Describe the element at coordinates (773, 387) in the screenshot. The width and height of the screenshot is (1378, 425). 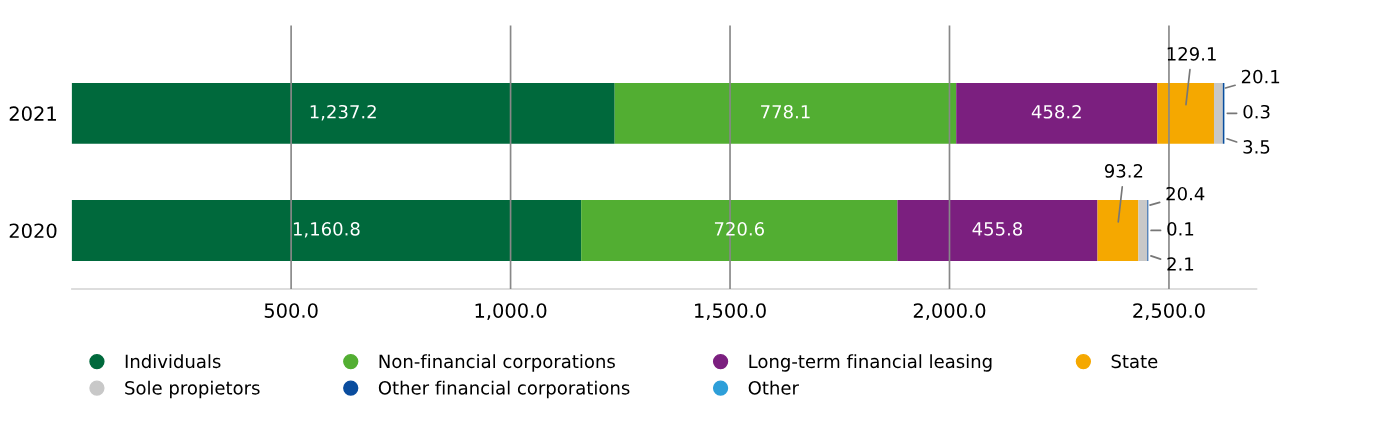
I see `legend-label: Other` at that location.